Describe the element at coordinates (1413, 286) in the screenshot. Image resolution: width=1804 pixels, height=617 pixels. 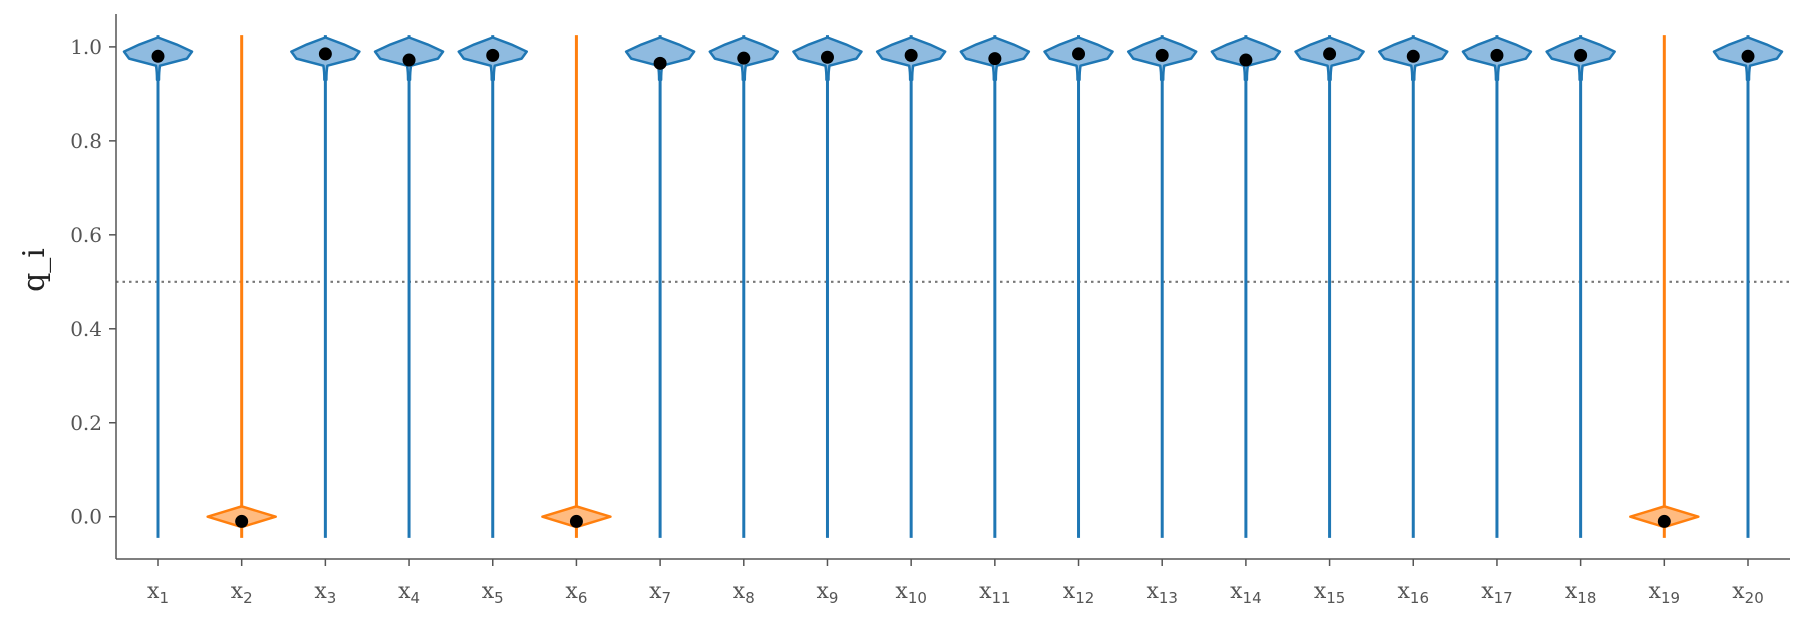
I see `violin-x16` at that location.